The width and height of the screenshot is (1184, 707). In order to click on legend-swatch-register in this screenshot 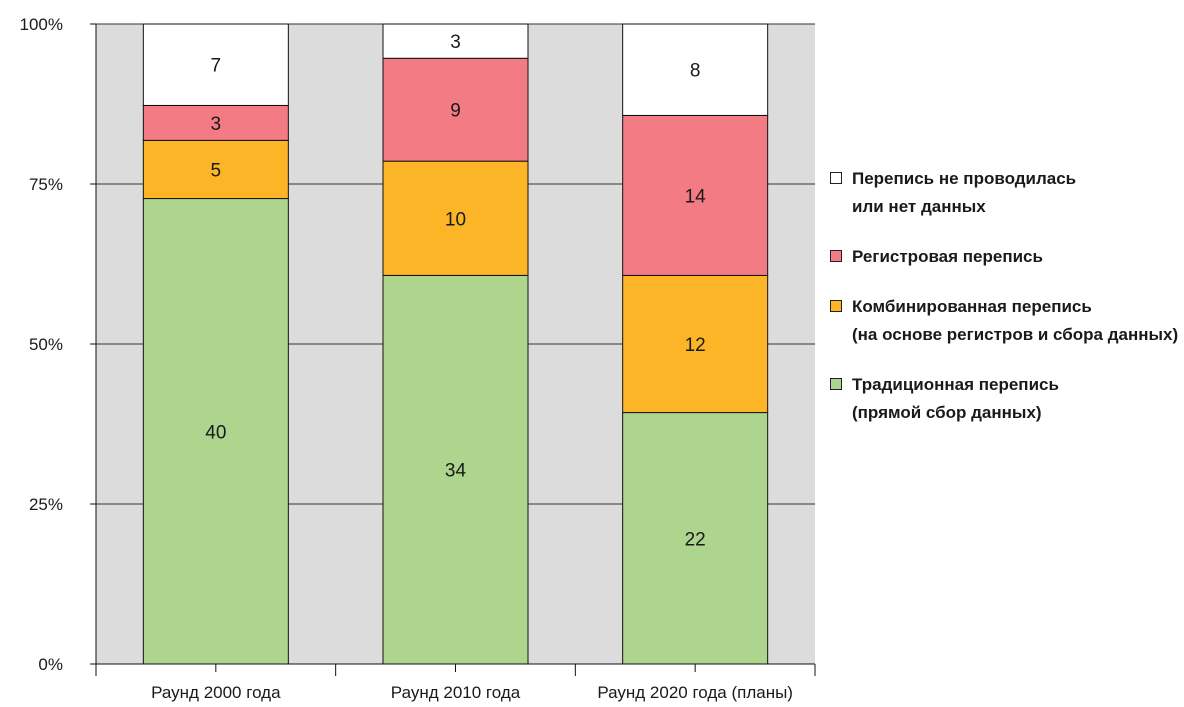, I will do `click(836, 256)`.